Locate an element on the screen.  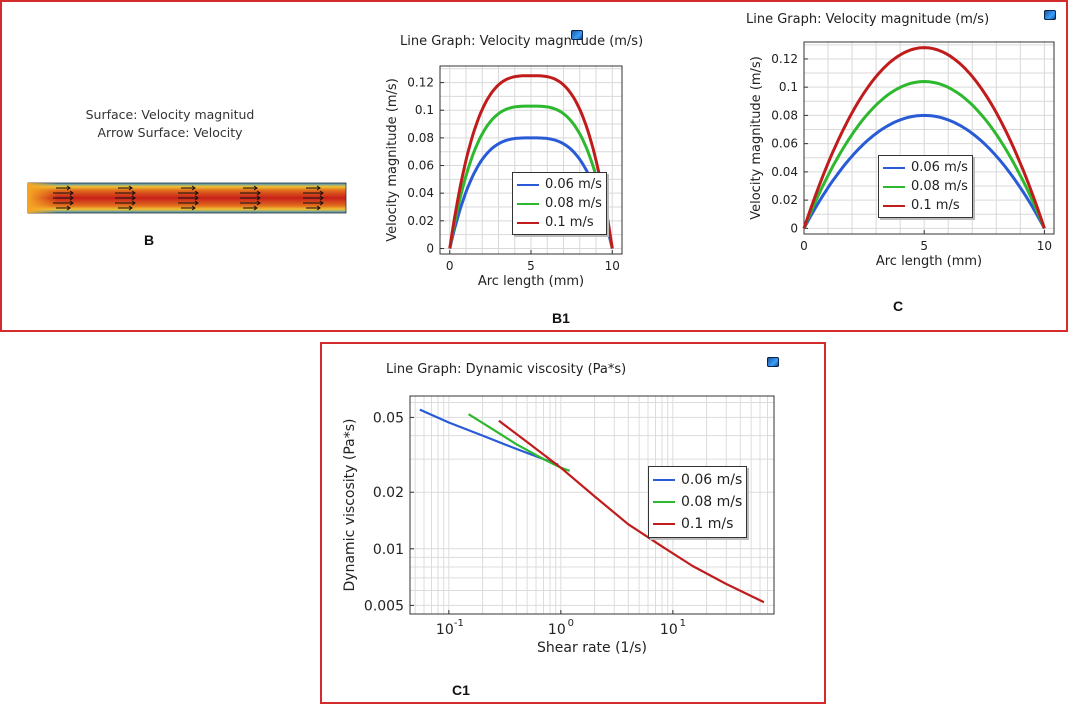
chart-c-title: Line Graph: Velocity magnitude (m/s) is located at coordinates (868, 19).